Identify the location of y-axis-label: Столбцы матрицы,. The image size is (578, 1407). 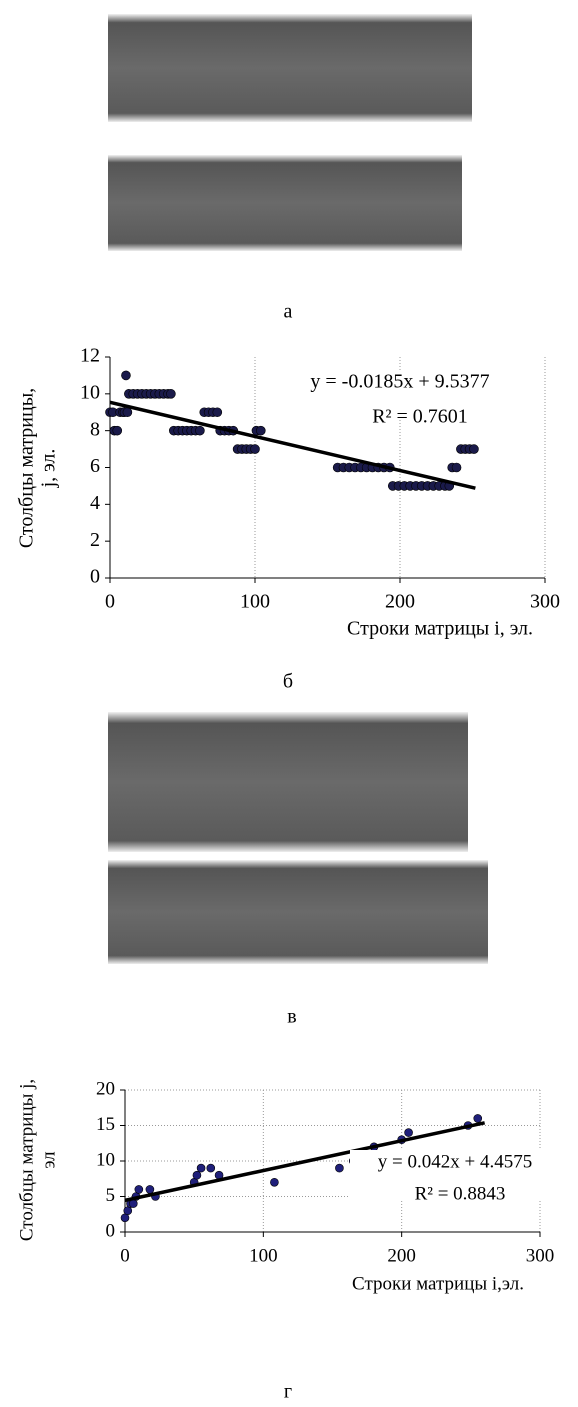
(27, 468).